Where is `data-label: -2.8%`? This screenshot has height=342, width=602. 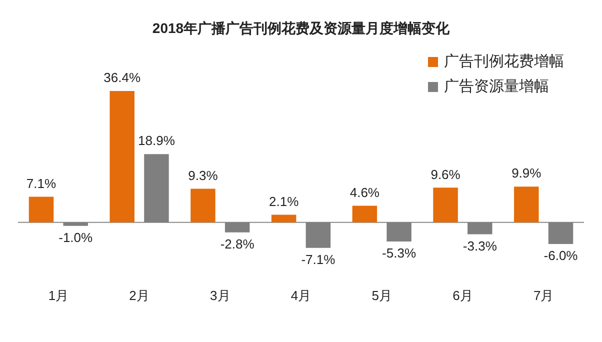
data-label: -2.8% is located at coordinates (237, 244).